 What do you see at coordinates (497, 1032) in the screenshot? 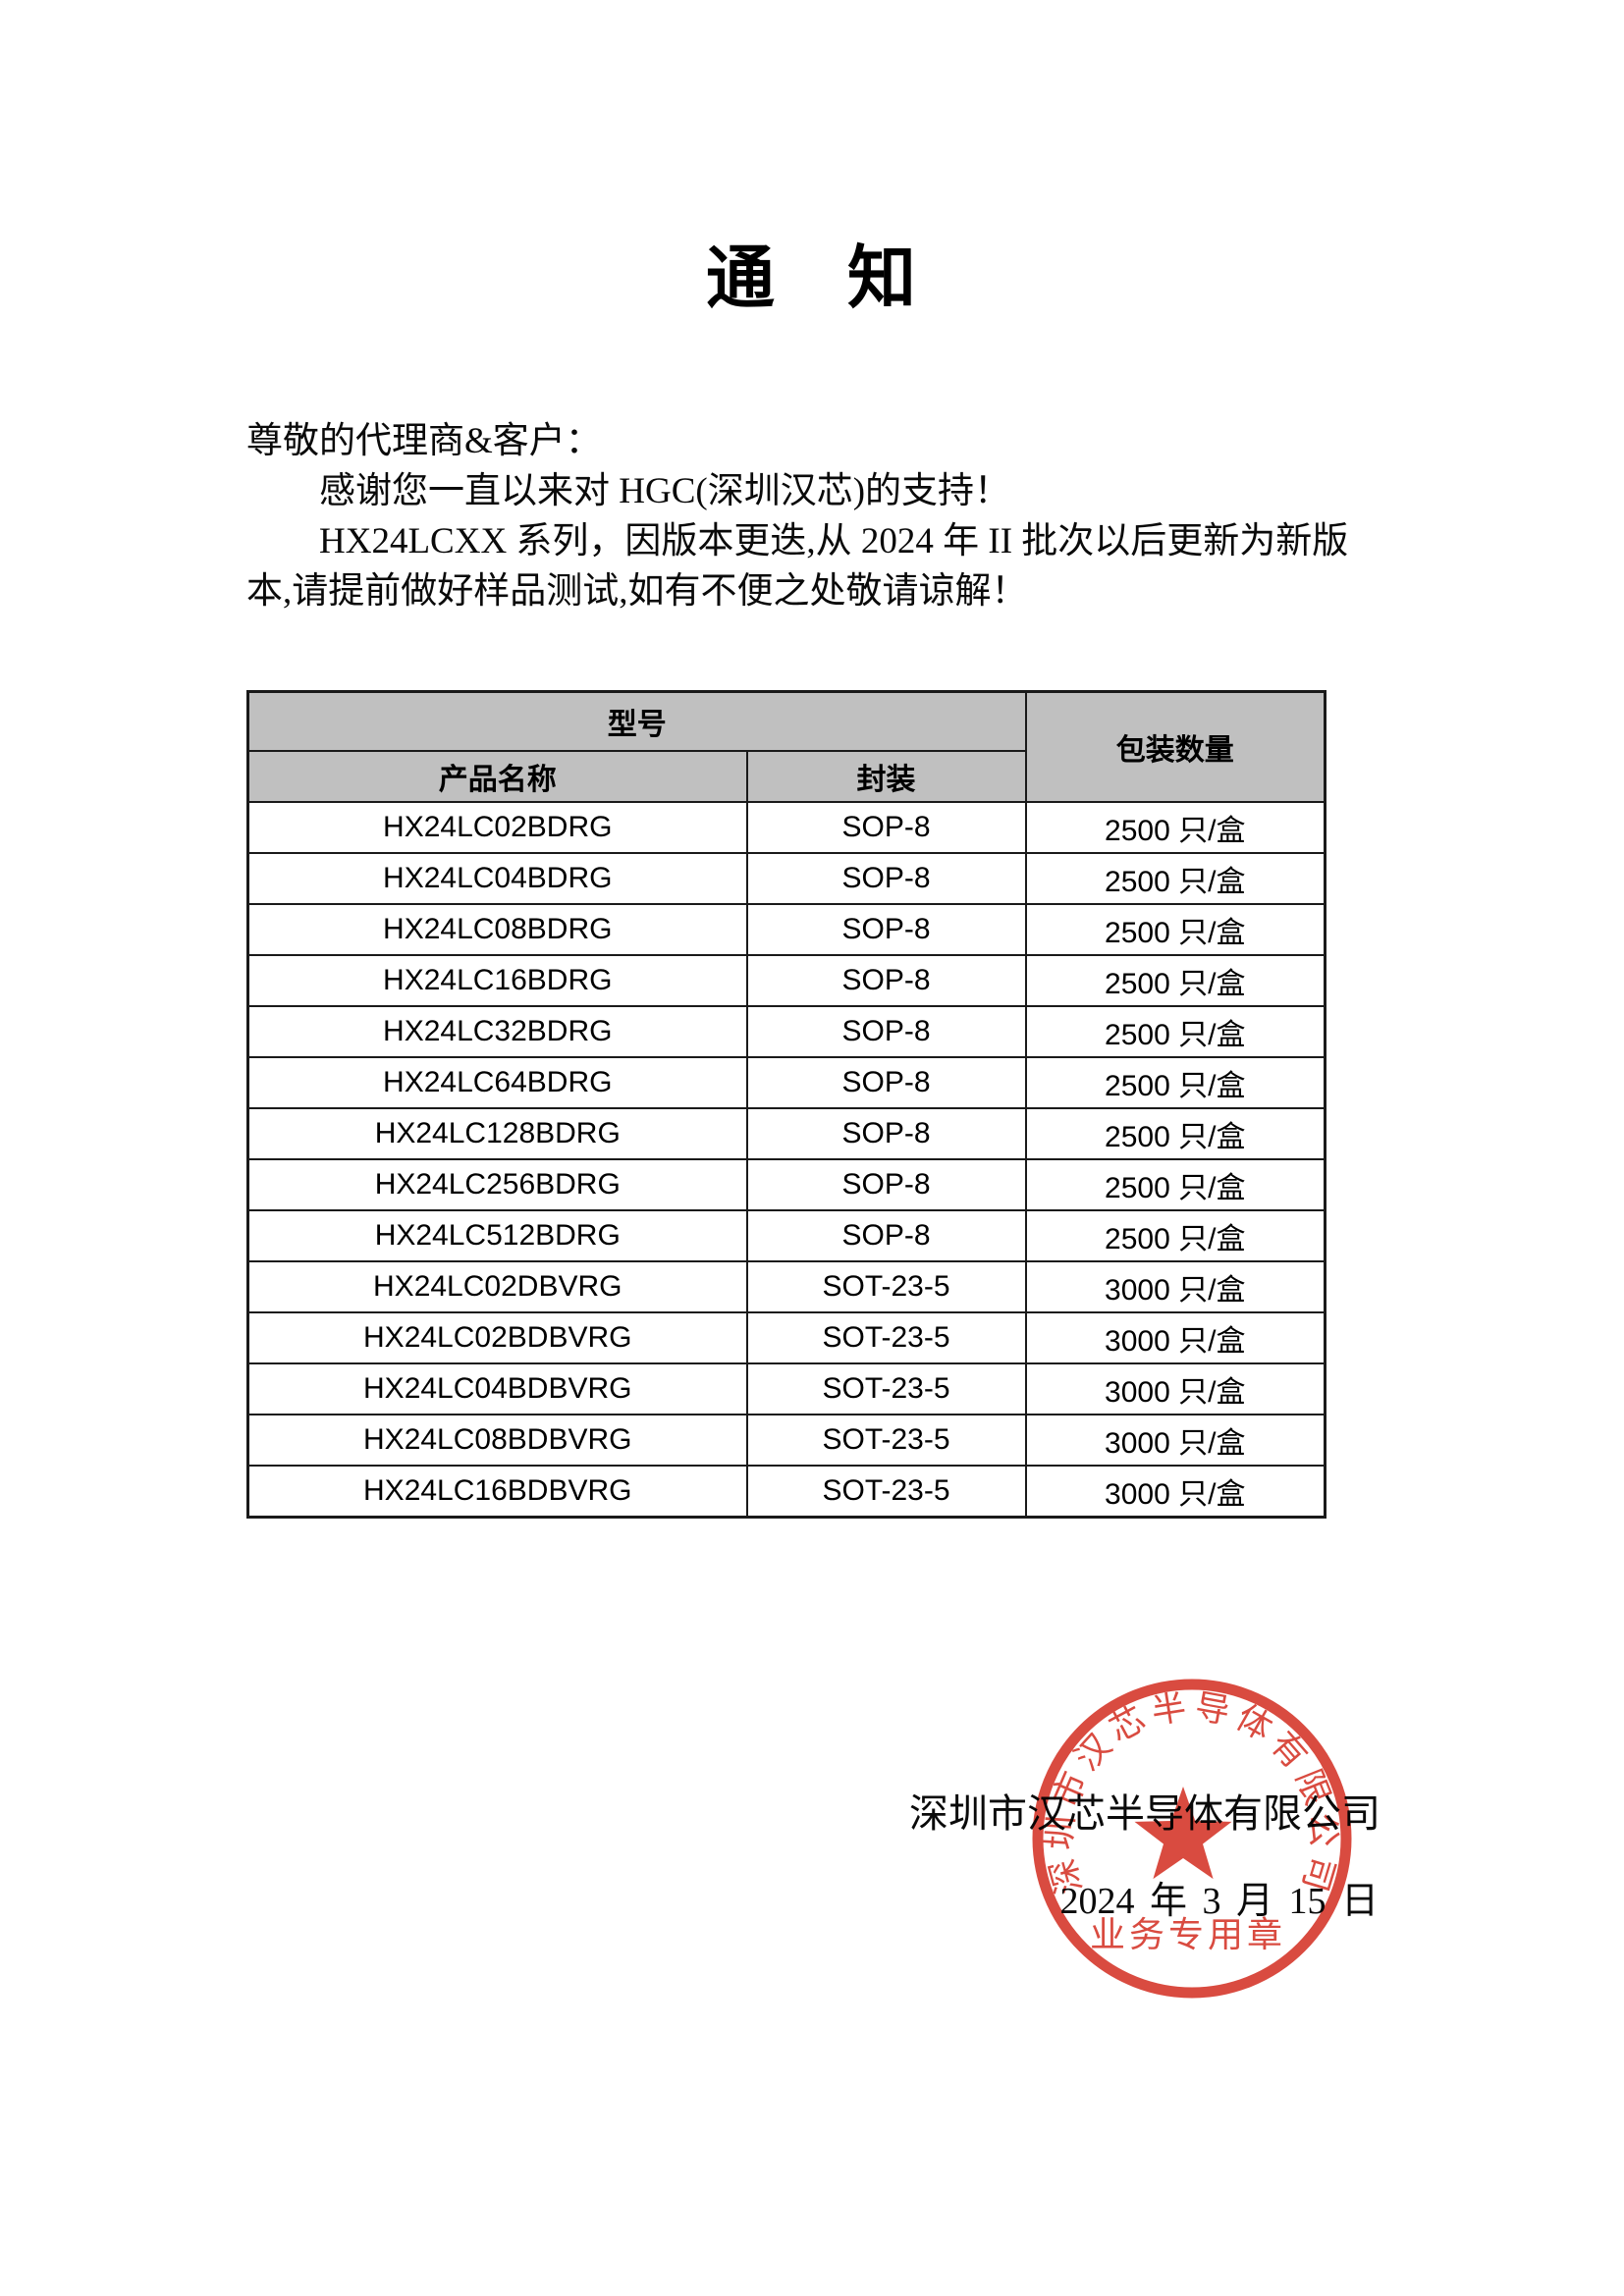
I see `cell-product-name: HX24LC32BDRG` at bounding box center [497, 1032].